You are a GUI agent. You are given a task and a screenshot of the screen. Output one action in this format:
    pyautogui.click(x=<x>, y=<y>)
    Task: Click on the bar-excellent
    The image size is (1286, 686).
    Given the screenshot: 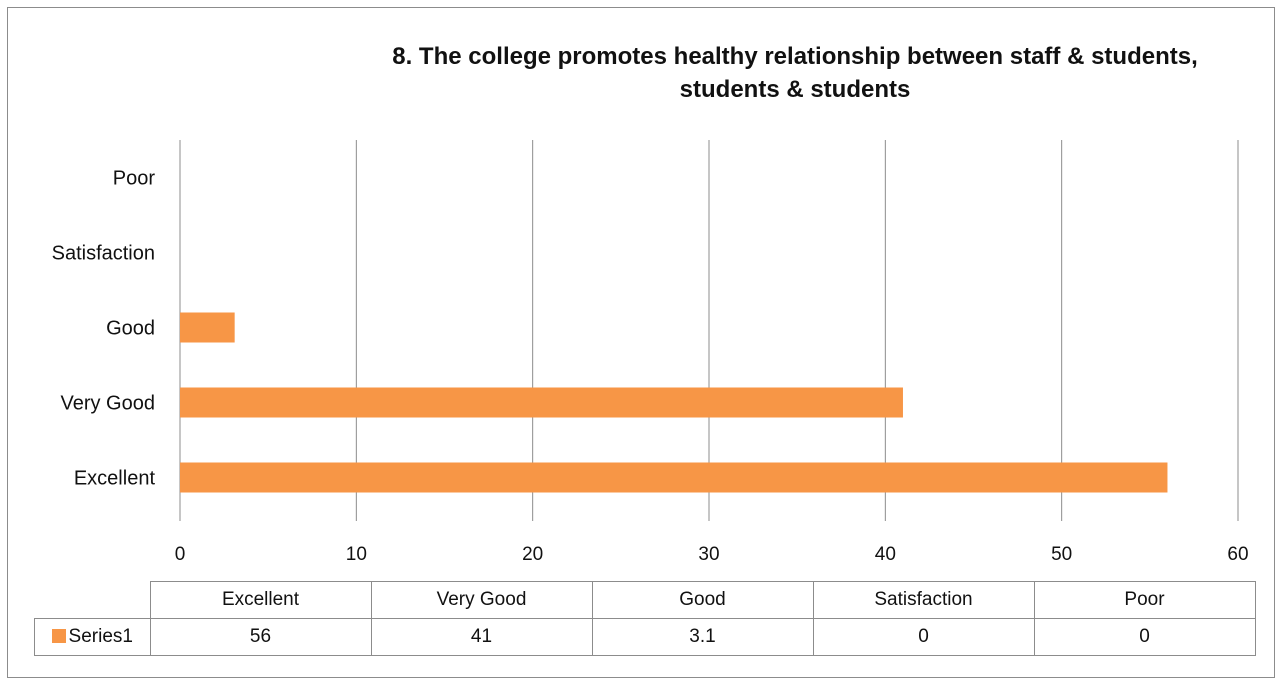 What is the action you would take?
    pyautogui.click(x=674, y=477)
    